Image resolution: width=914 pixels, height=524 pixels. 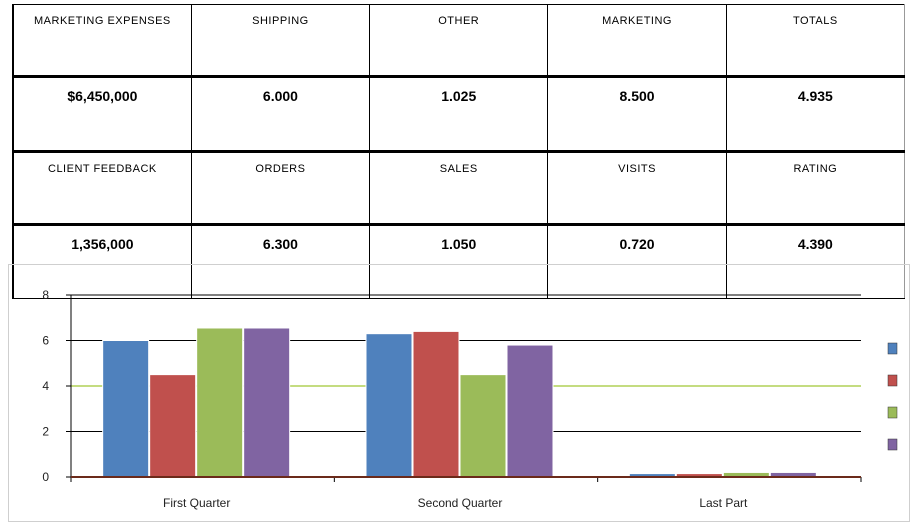 I want to click on table-cell: MARKETING EXPENSES, so click(x=101, y=40).